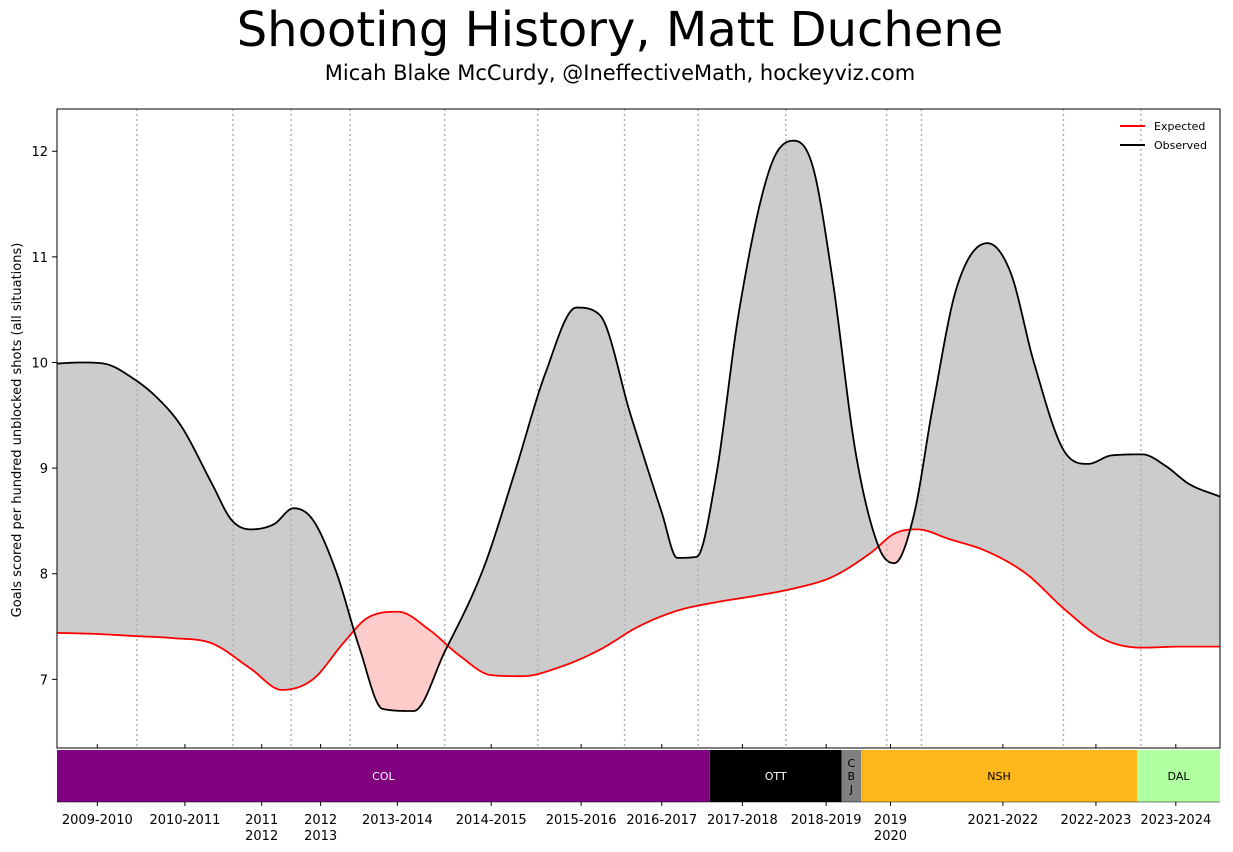  What do you see at coordinates (661, 820) in the screenshot?
I see `x-tick-label-7: 2016-2017` at bounding box center [661, 820].